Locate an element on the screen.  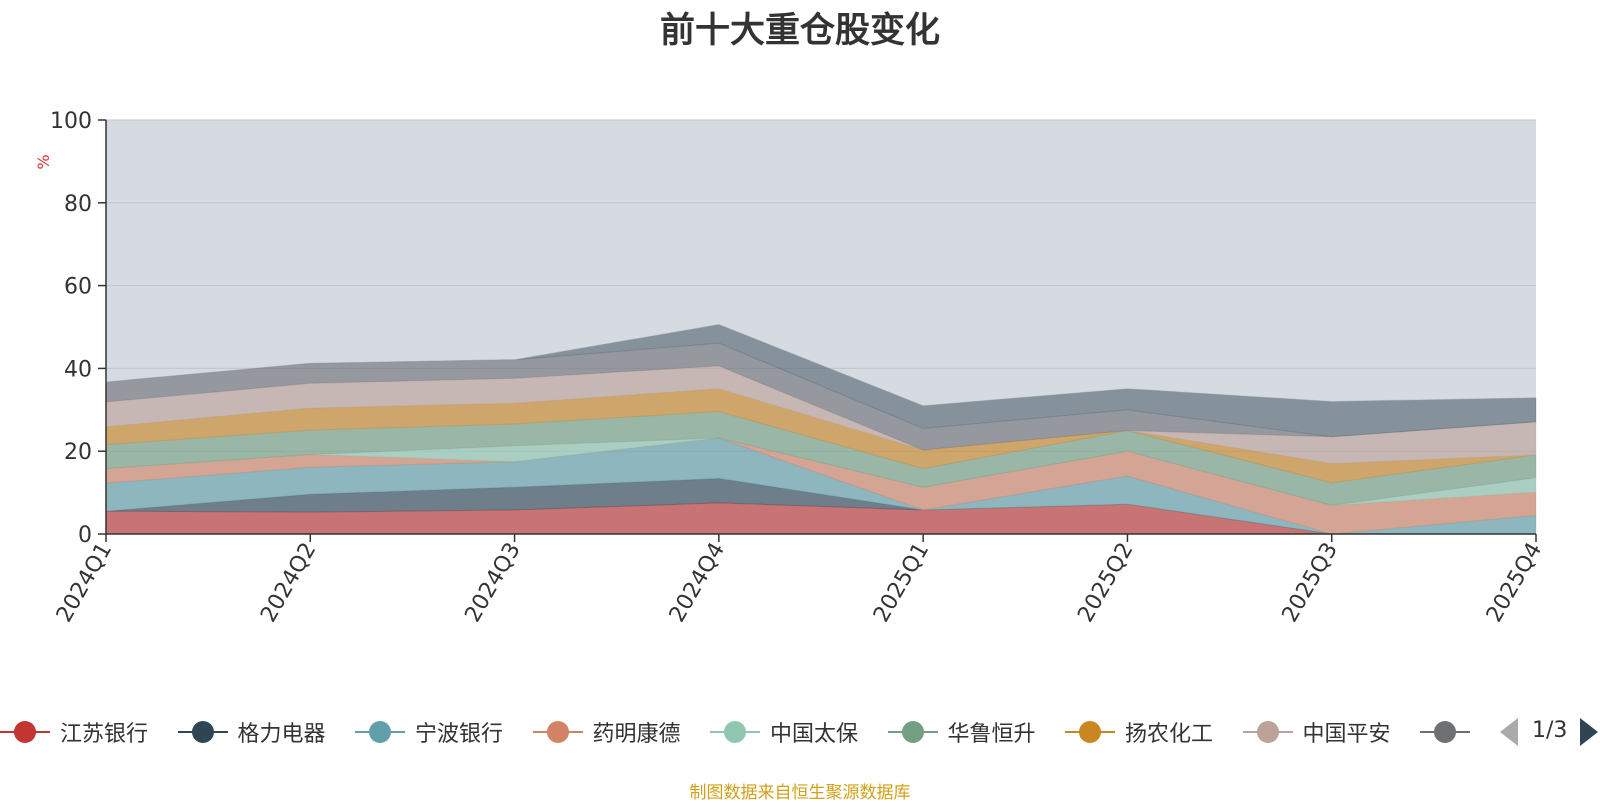
pager-prev-icon is located at coordinates (1509, 732).